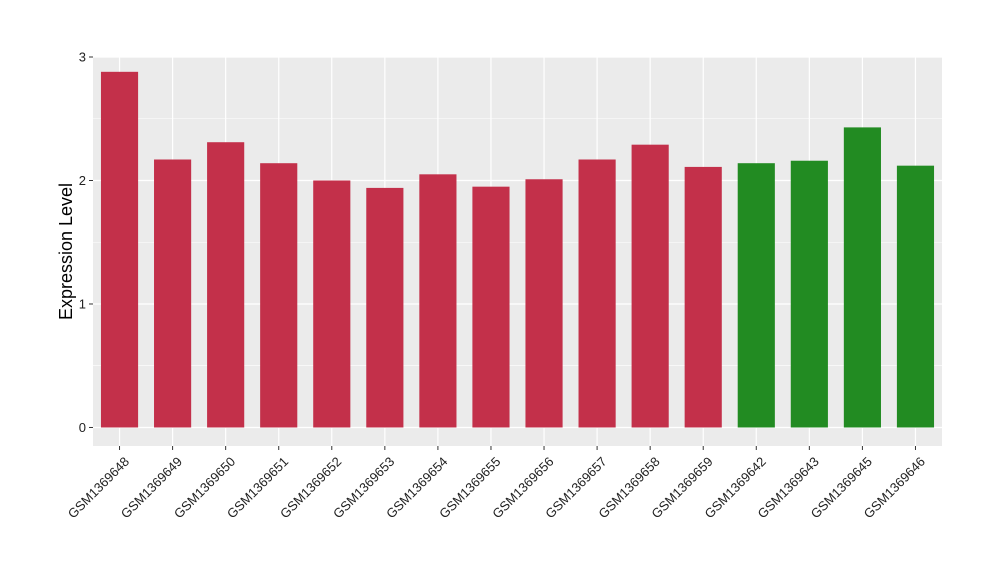  Describe the element at coordinates (438, 301) in the screenshot. I see `bar-GSM1369654` at that location.